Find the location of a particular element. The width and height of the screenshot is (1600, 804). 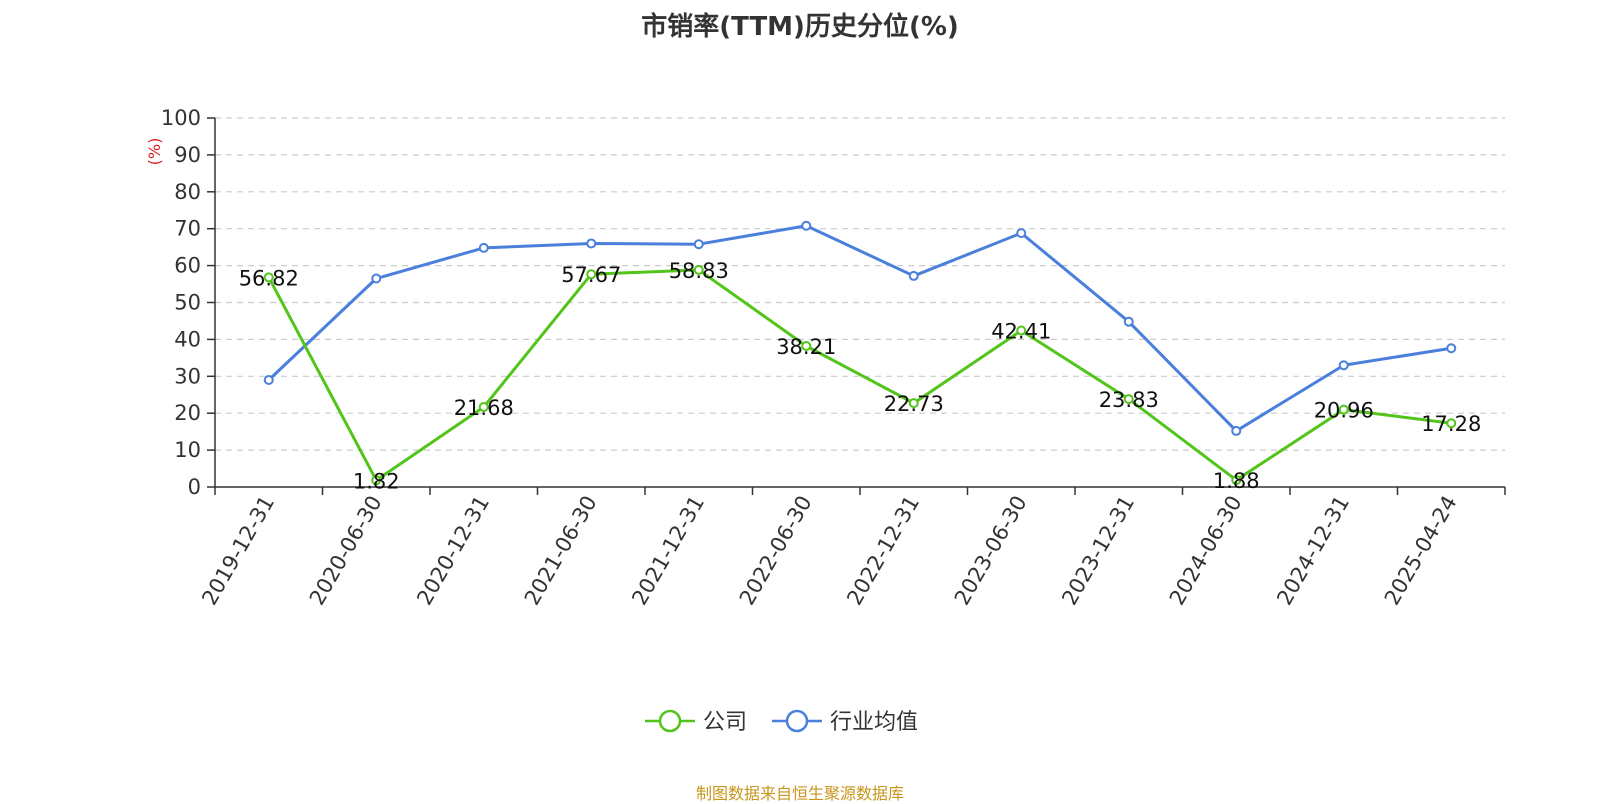

data-label: 1.88 is located at coordinates (1236, 481).